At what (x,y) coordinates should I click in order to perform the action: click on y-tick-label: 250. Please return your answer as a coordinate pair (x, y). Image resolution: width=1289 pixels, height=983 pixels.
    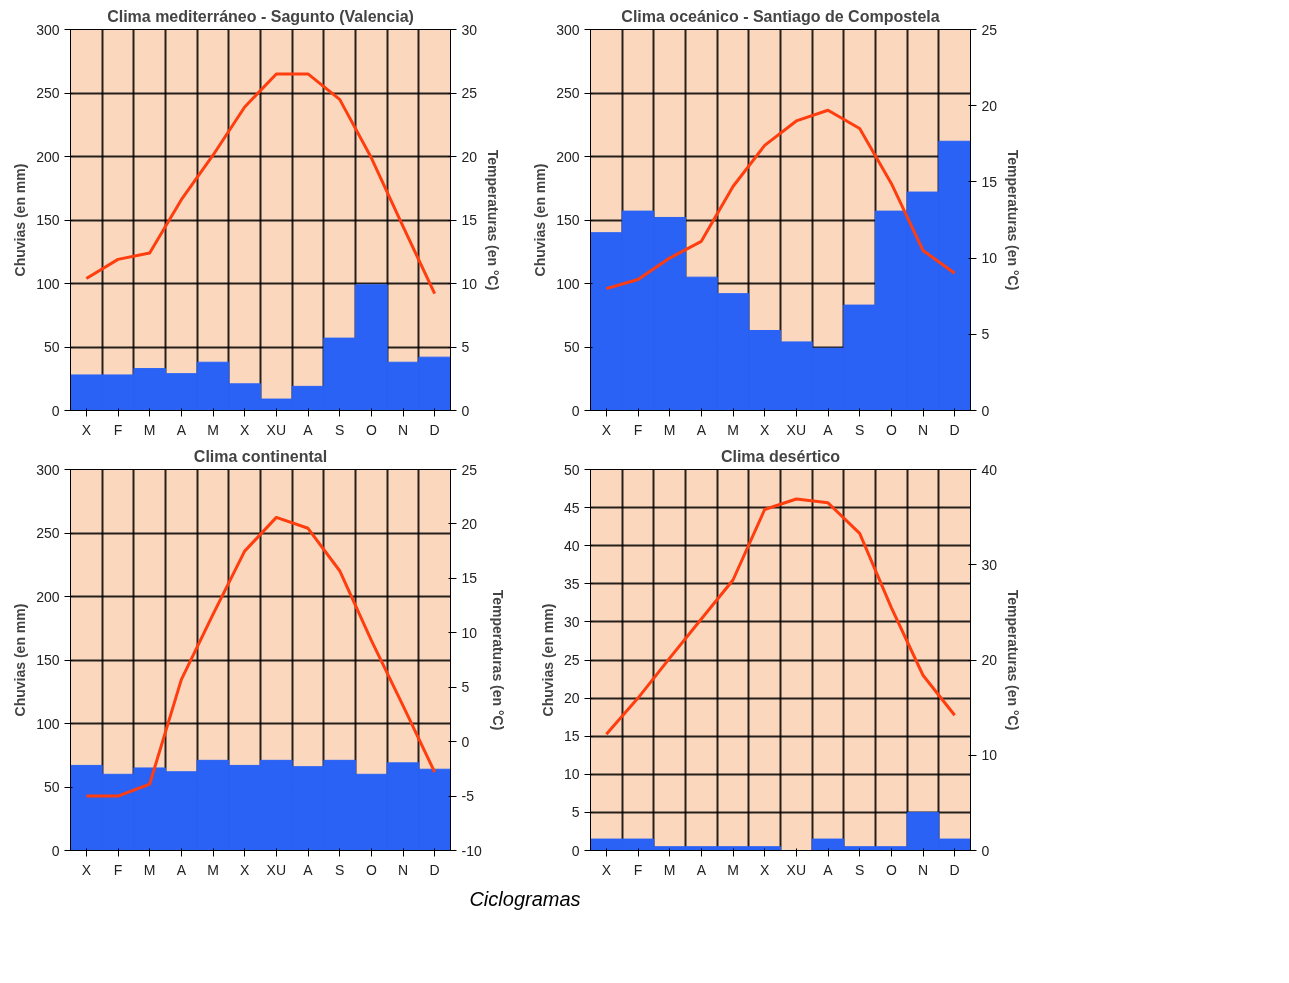
    Looking at the image, I should click on (568, 93).